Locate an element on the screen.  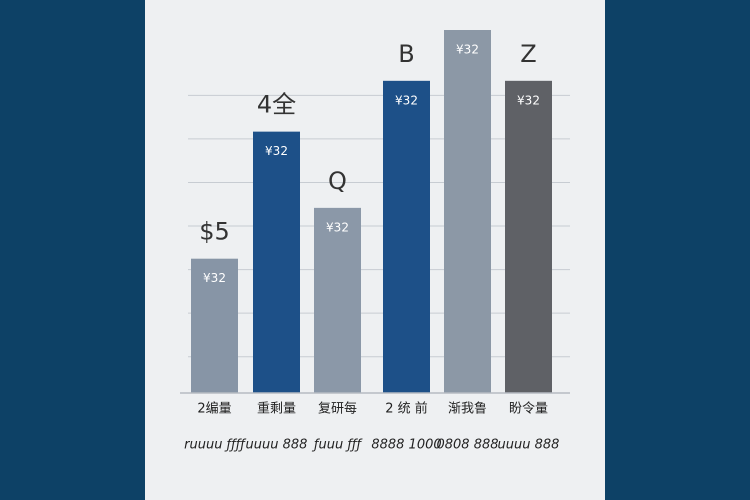
annotation: 4全 is located at coordinates (276, 105).